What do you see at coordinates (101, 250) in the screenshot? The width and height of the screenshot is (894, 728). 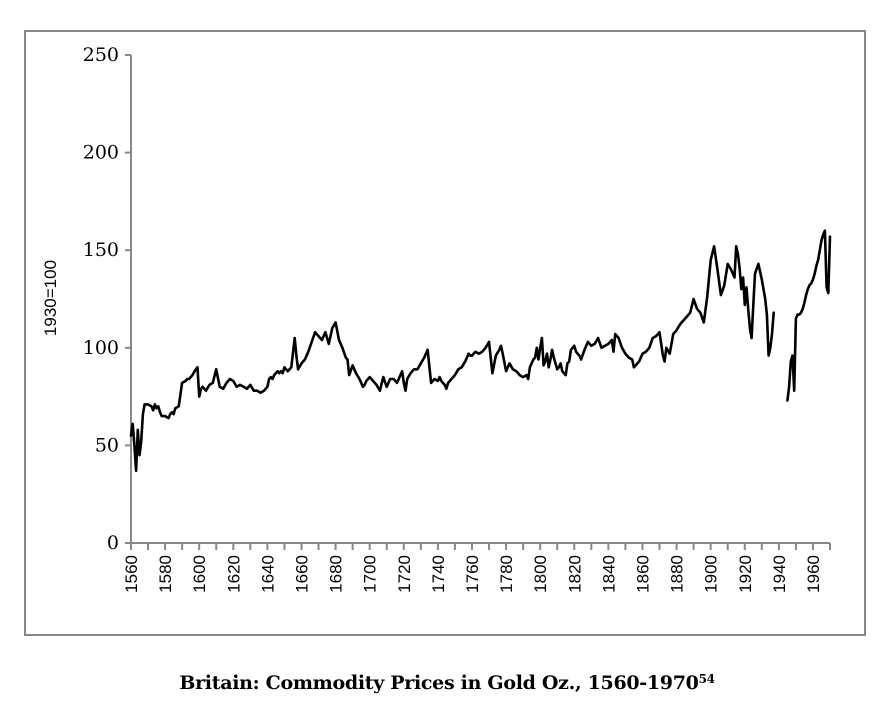 I see `y-tick-label: 150` at bounding box center [101, 250].